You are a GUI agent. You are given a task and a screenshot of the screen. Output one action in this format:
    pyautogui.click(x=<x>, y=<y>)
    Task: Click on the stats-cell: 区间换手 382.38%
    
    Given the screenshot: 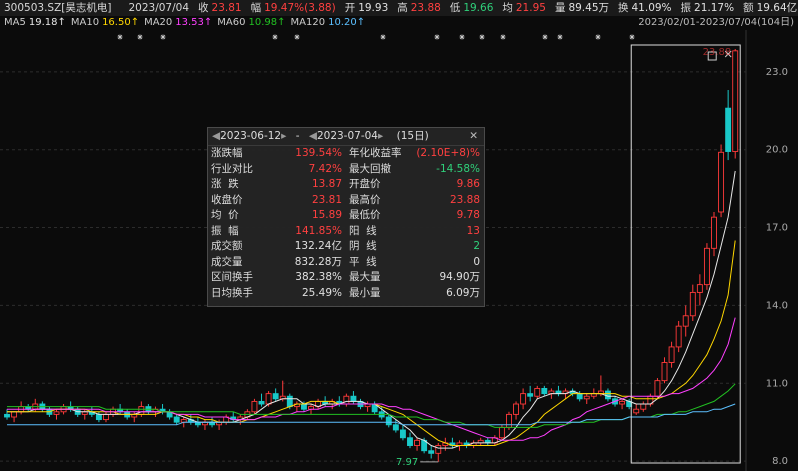 What is the action you would take?
    pyautogui.click(x=277, y=278)
    